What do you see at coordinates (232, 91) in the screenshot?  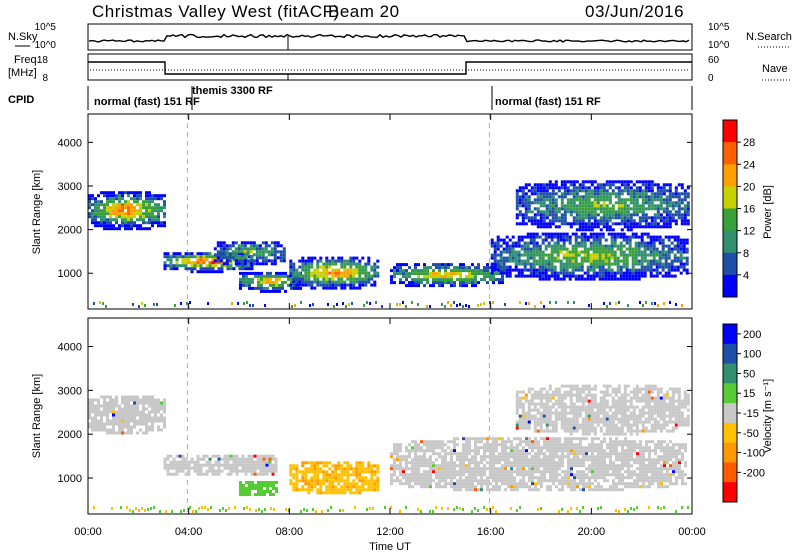 I see `cpid-segment-2: themis 3300 RF` at bounding box center [232, 91].